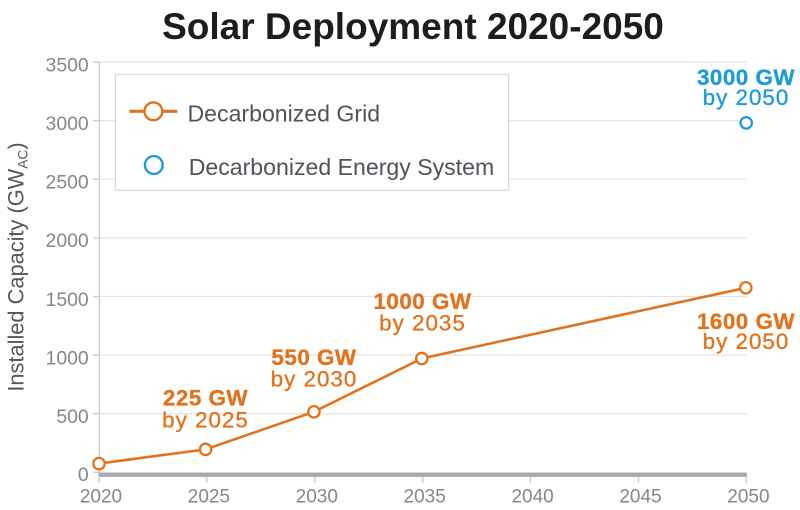 The height and width of the screenshot is (510, 800). Describe the element at coordinates (422, 301) in the screenshot. I see `svg-text: 1000 GW` at that location.